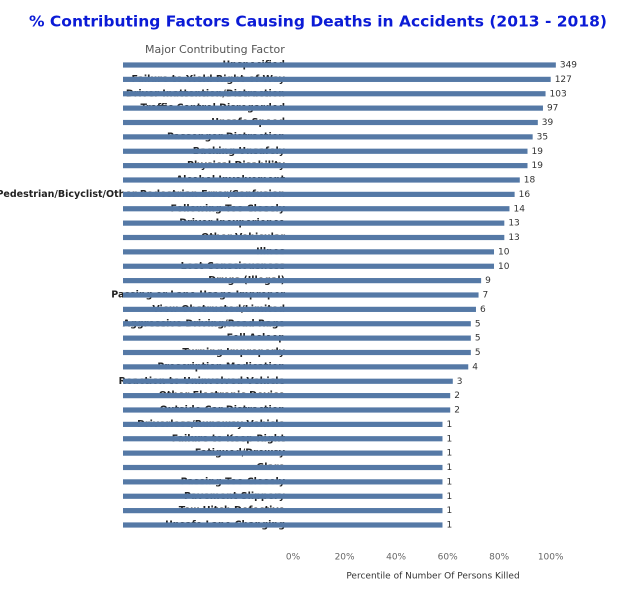  What do you see at coordinates (558, 94) in the screenshot?
I see `data-label: 103` at bounding box center [558, 94].